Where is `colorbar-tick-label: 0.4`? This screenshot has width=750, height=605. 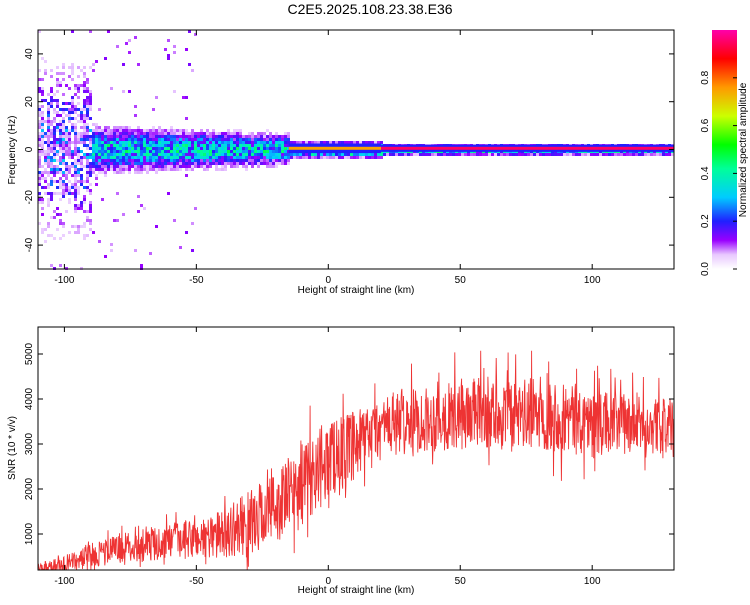
colorbar-tick-label: 0.4 is located at coordinates (705, 173).